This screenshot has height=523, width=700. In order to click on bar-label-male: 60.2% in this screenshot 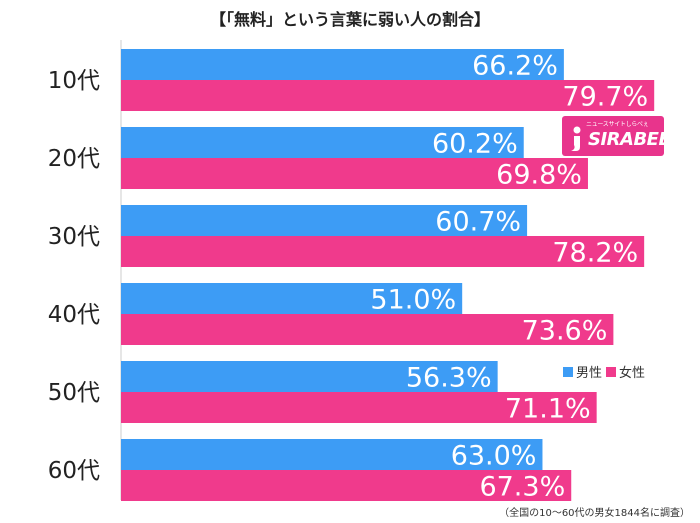, I will do `click(475, 144)`.